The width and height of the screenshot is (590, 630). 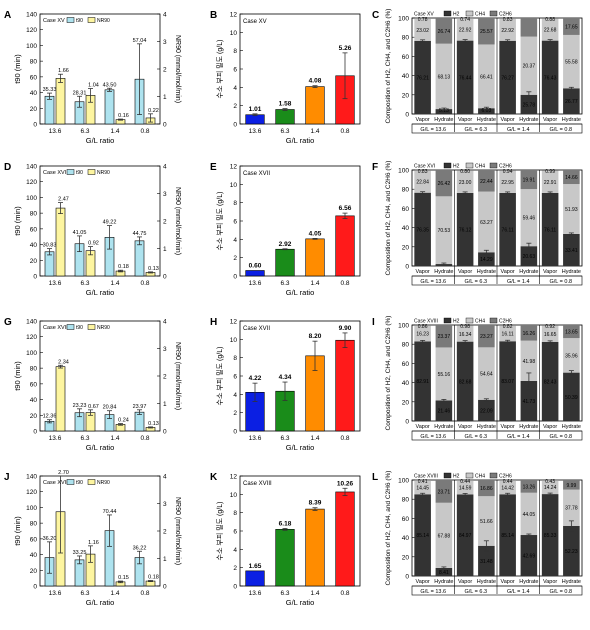 I want to click on data-label: 0.24, so click(x=123, y=421).